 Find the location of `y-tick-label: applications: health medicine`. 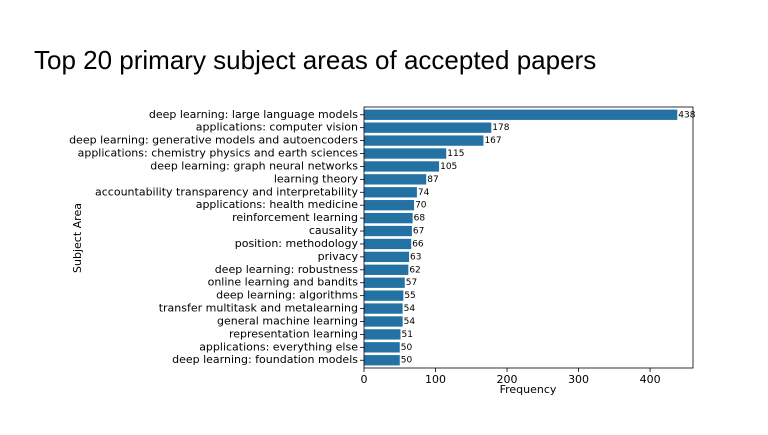

y-tick-label: applications: health medicine is located at coordinates (277, 204).